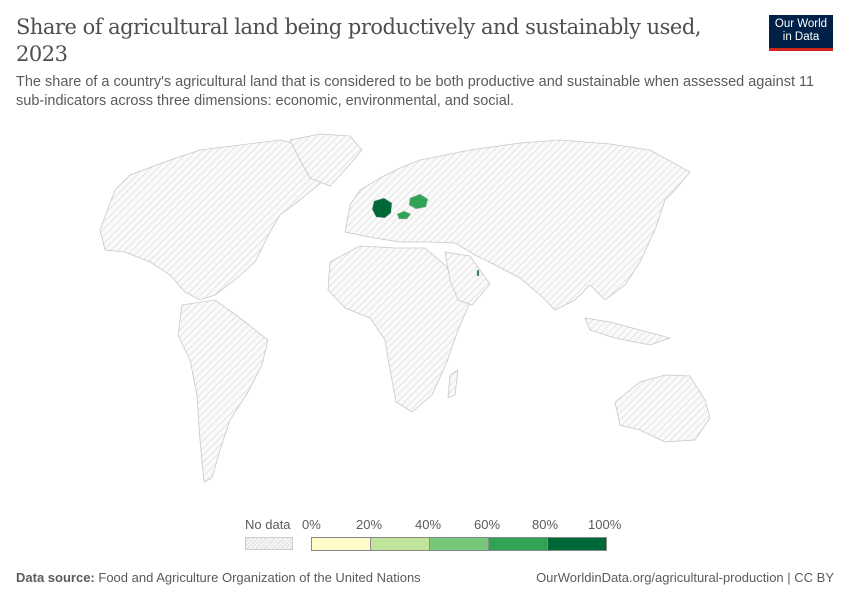 This screenshot has width=850, height=600. What do you see at coordinates (404, 215) in the screenshot?
I see `country-hungary` at bounding box center [404, 215].